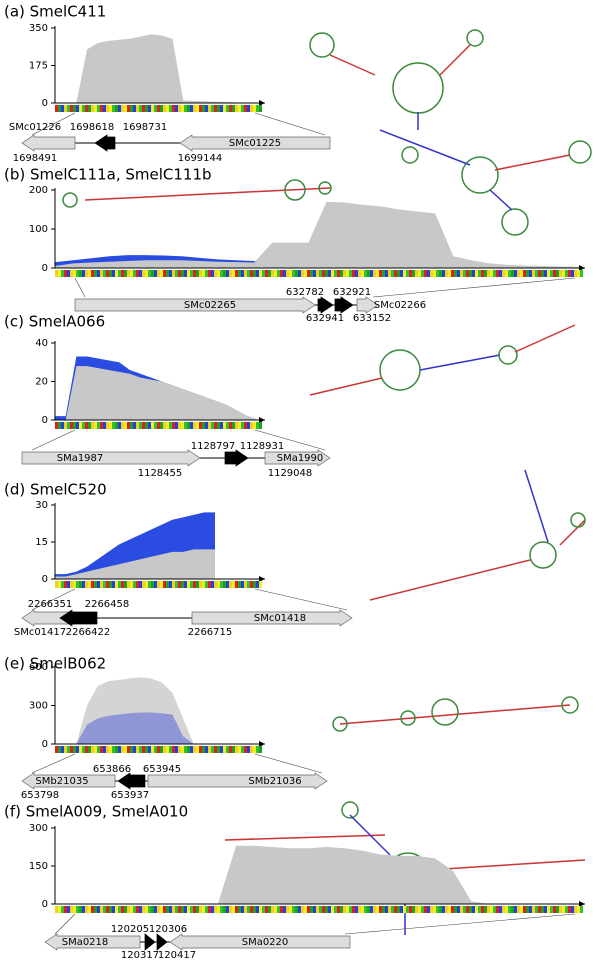  What do you see at coordinates (55, 664) in the screenshot?
I see `panel-title: (e) SmelB062` at bounding box center [55, 664].